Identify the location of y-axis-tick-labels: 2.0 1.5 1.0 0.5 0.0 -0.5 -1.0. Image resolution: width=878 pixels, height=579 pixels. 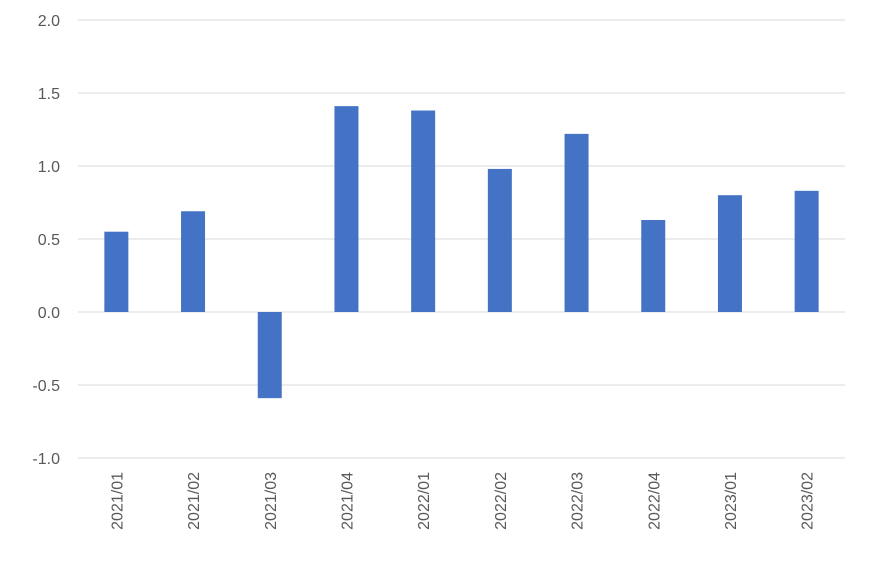
(46, 240).